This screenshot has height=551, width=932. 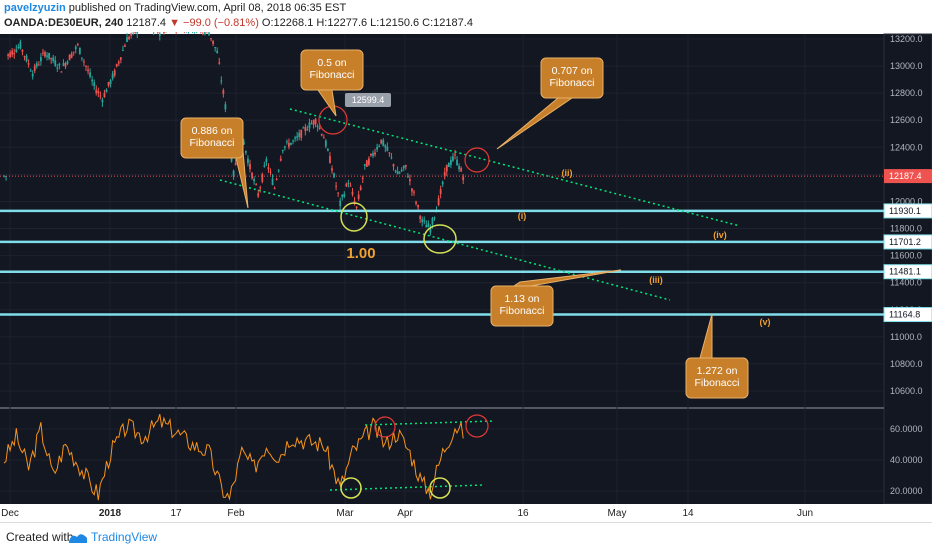 What do you see at coordinates (906, 391) in the screenshot?
I see `y-tick-label: 10600.0` at bounding box center [906, 391].